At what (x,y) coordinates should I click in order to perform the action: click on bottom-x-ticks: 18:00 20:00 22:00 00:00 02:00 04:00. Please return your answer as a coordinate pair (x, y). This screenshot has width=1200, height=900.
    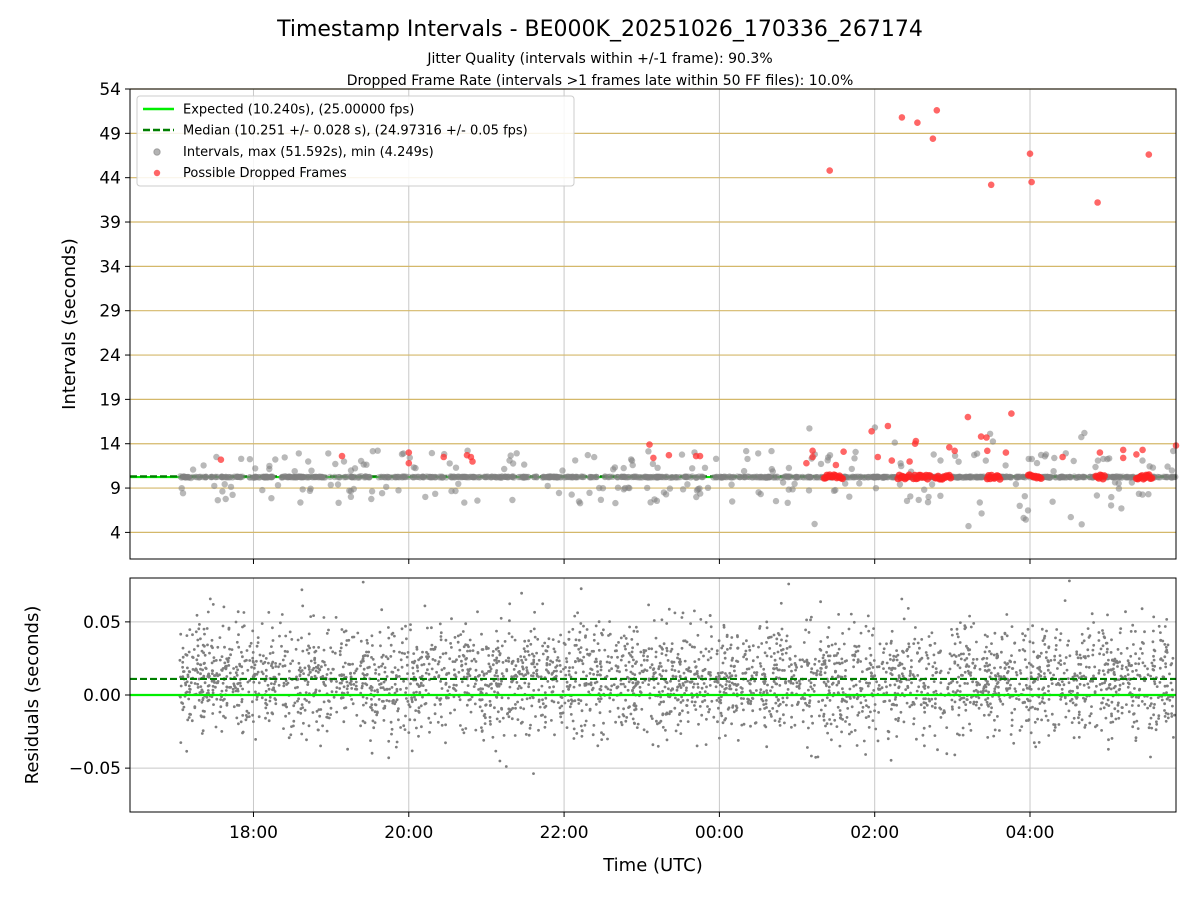
    Looking at the image, I should click on (642, 827).